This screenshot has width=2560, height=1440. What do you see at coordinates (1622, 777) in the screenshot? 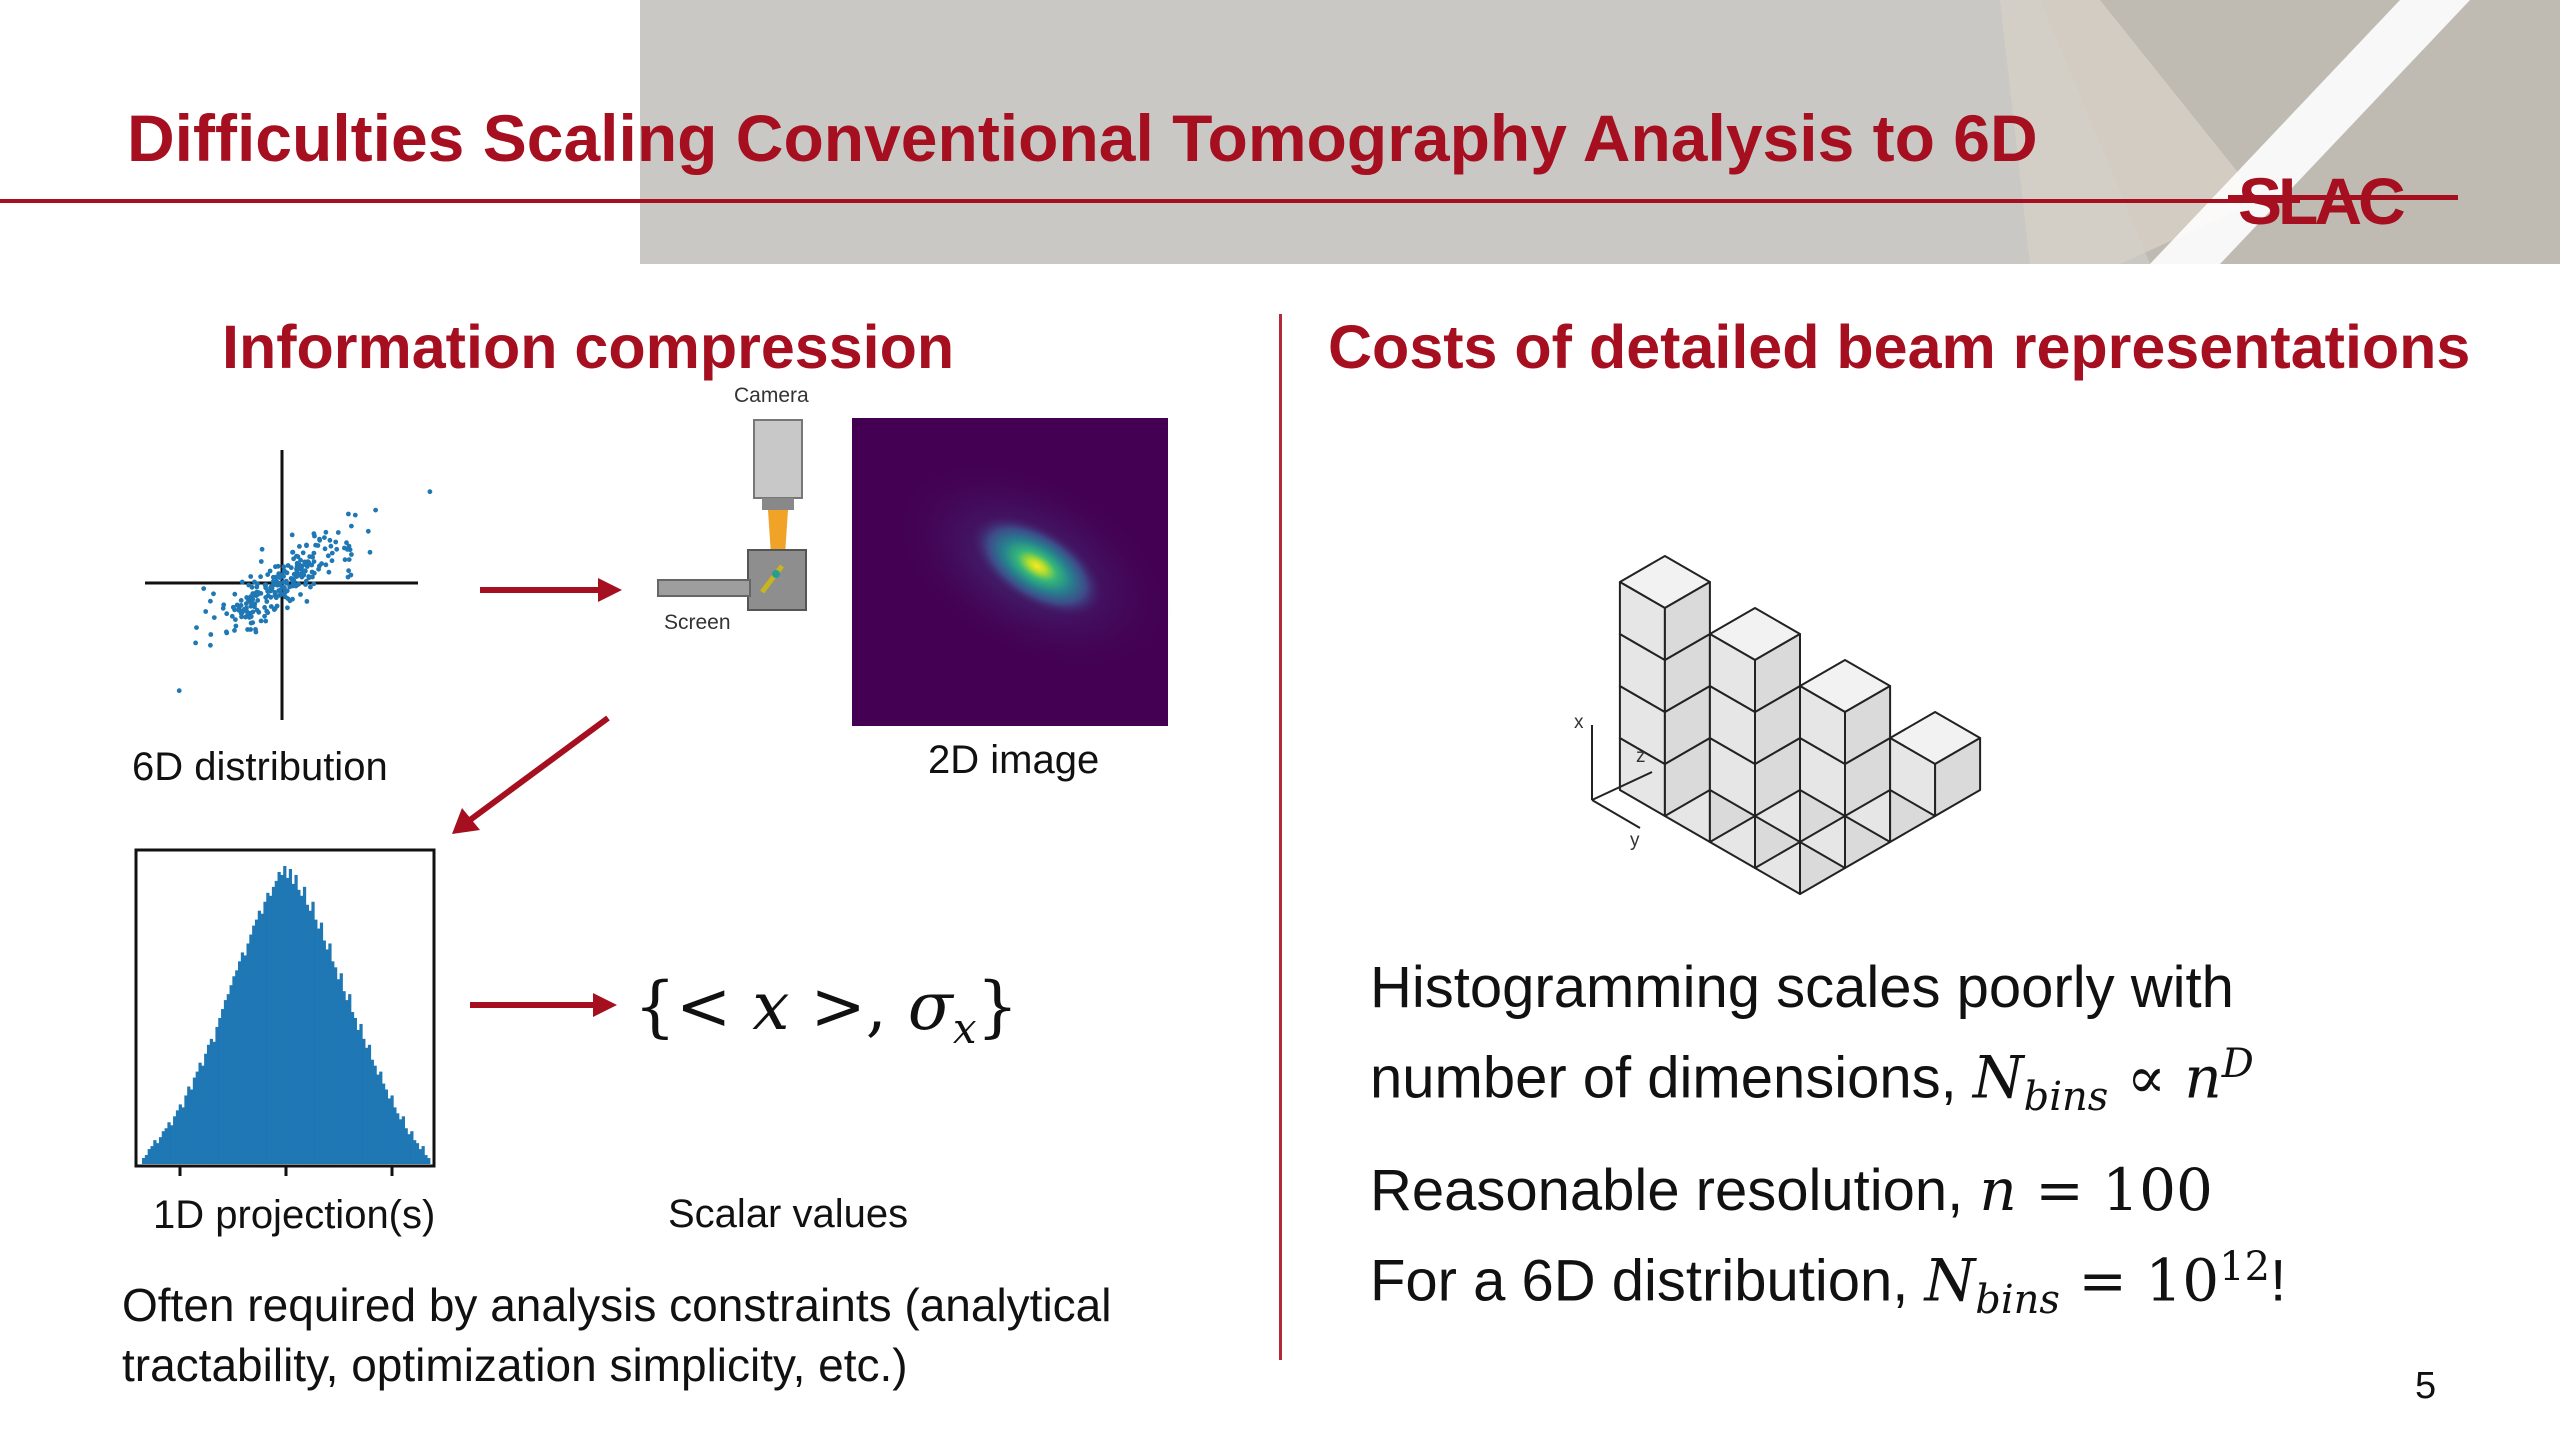
I see `axis-triad` at bounding box center [1622, 777].